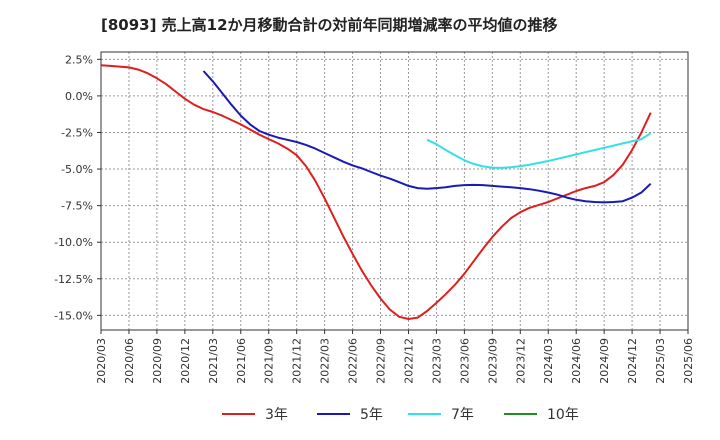  I want to click on x-tick-label: 2023/06, so click(464, 361).